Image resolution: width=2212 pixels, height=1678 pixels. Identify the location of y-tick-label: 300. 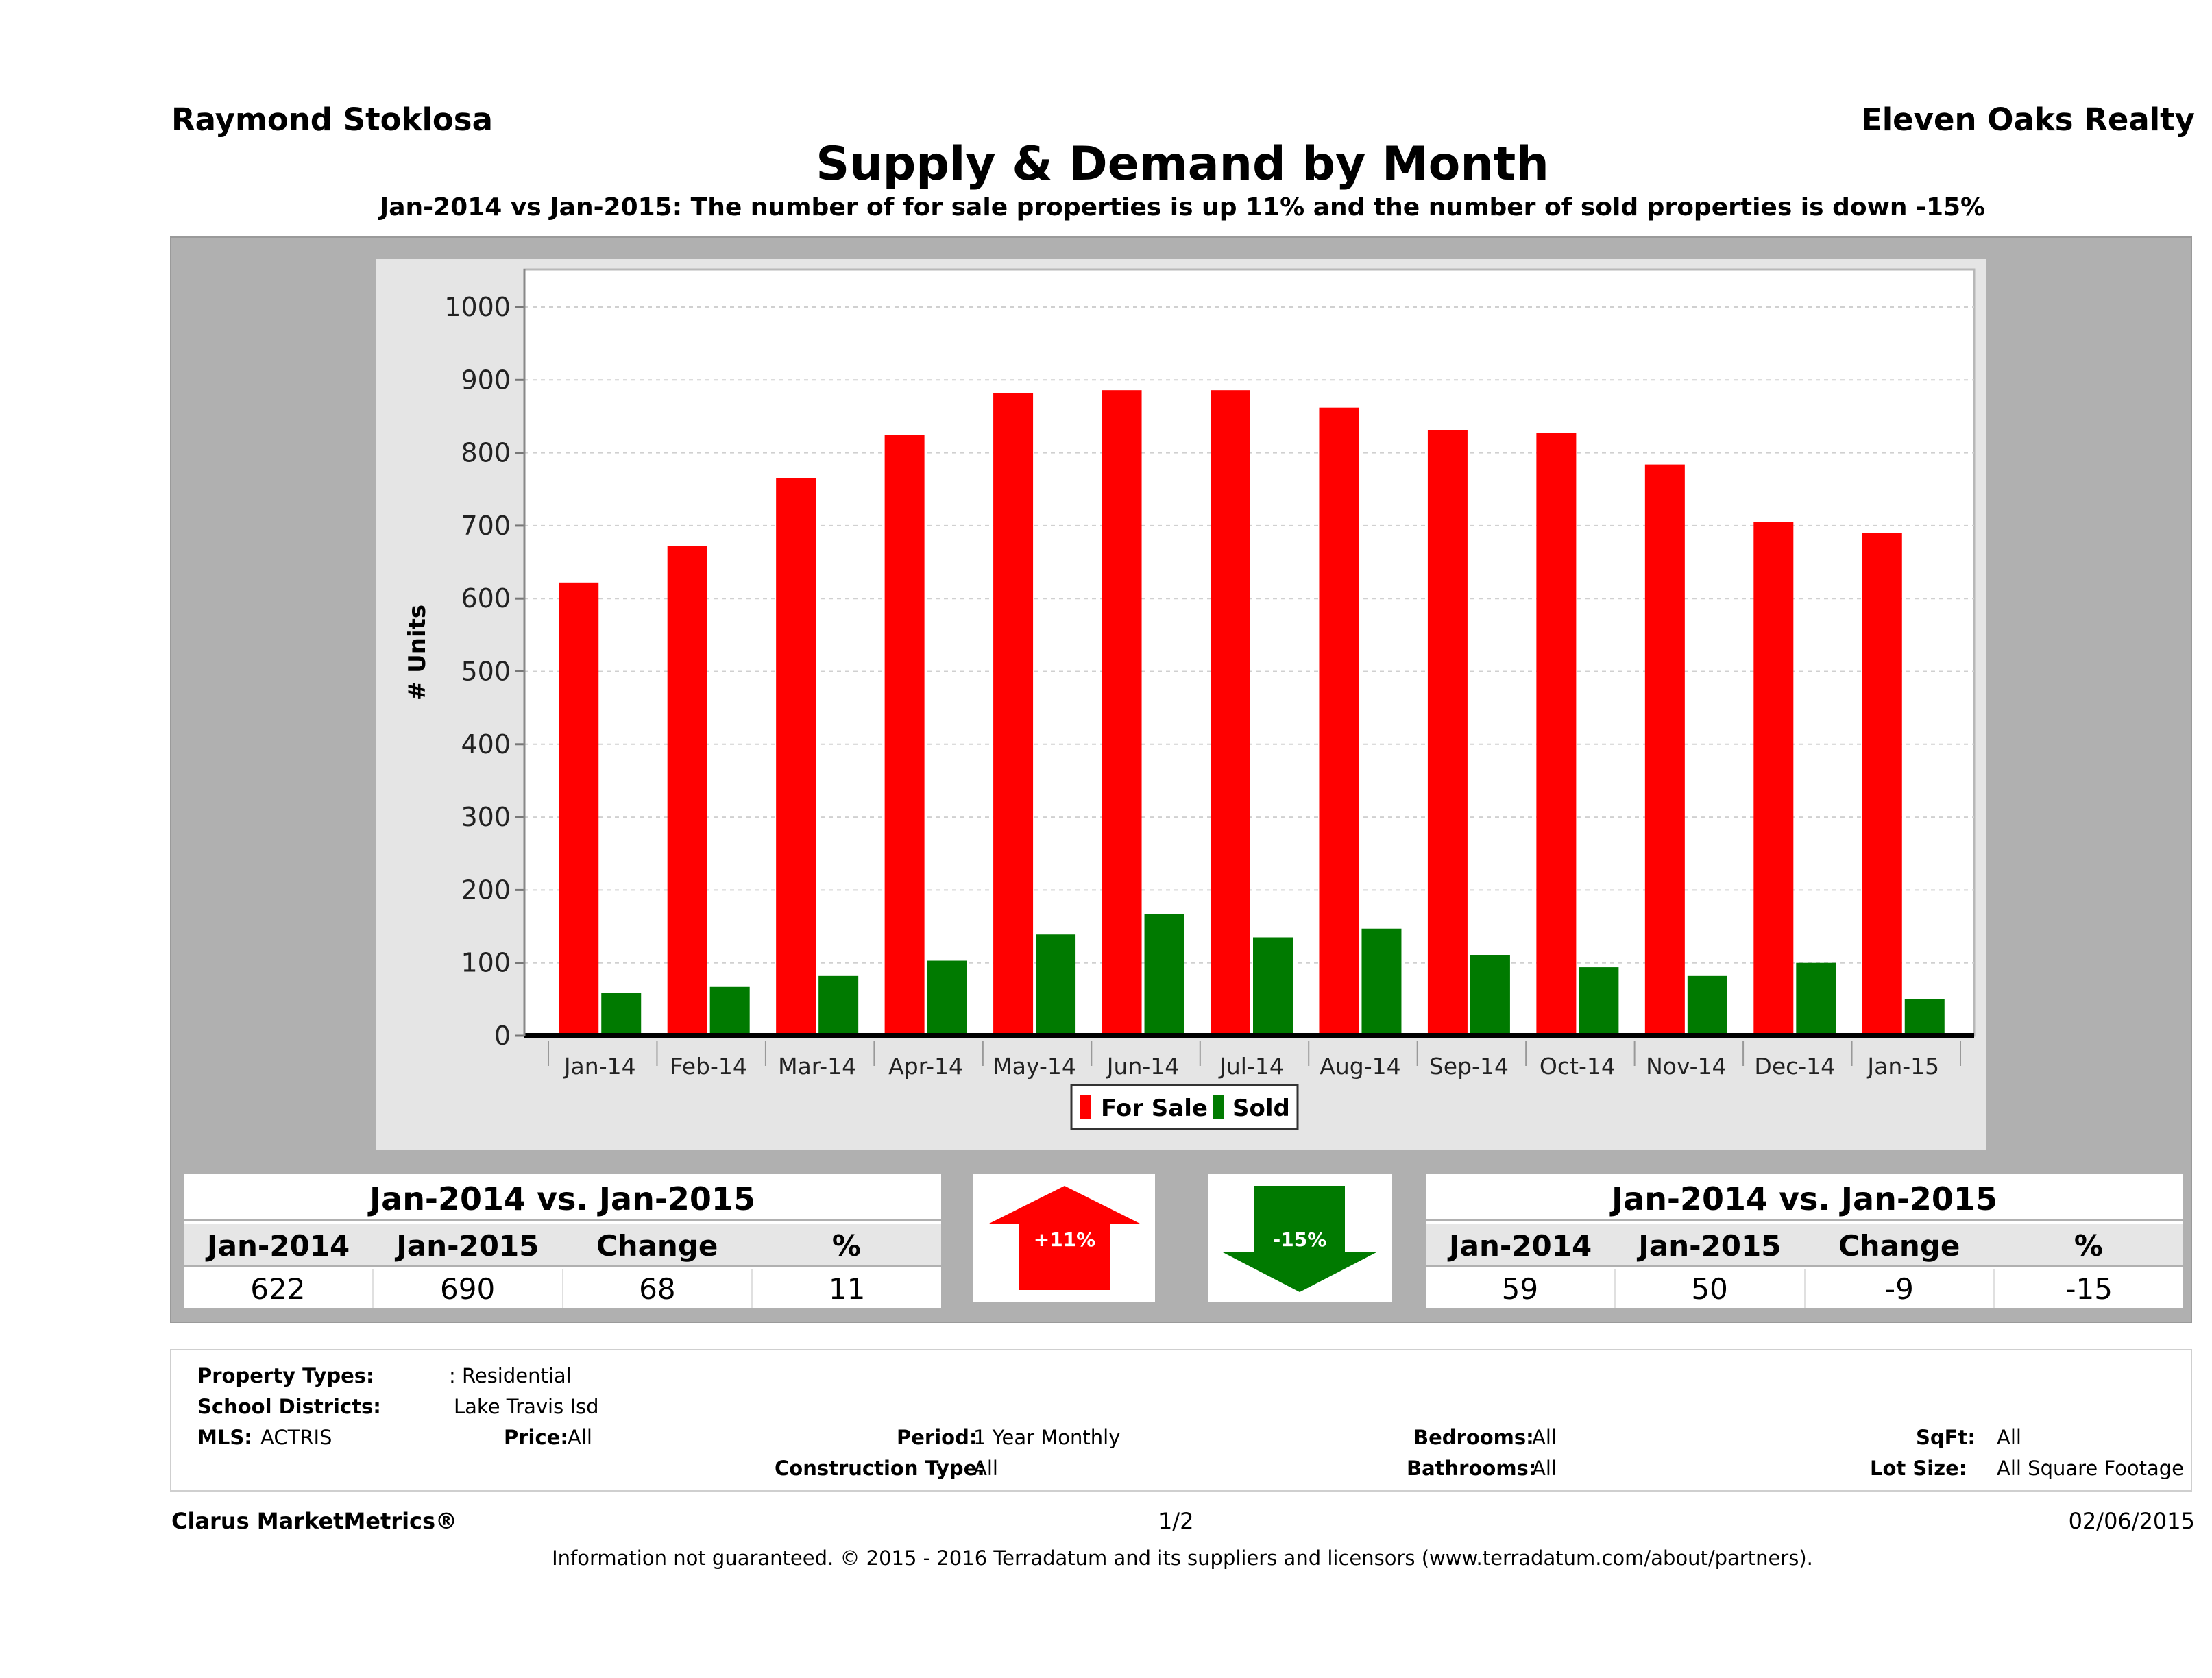
(486, 817).